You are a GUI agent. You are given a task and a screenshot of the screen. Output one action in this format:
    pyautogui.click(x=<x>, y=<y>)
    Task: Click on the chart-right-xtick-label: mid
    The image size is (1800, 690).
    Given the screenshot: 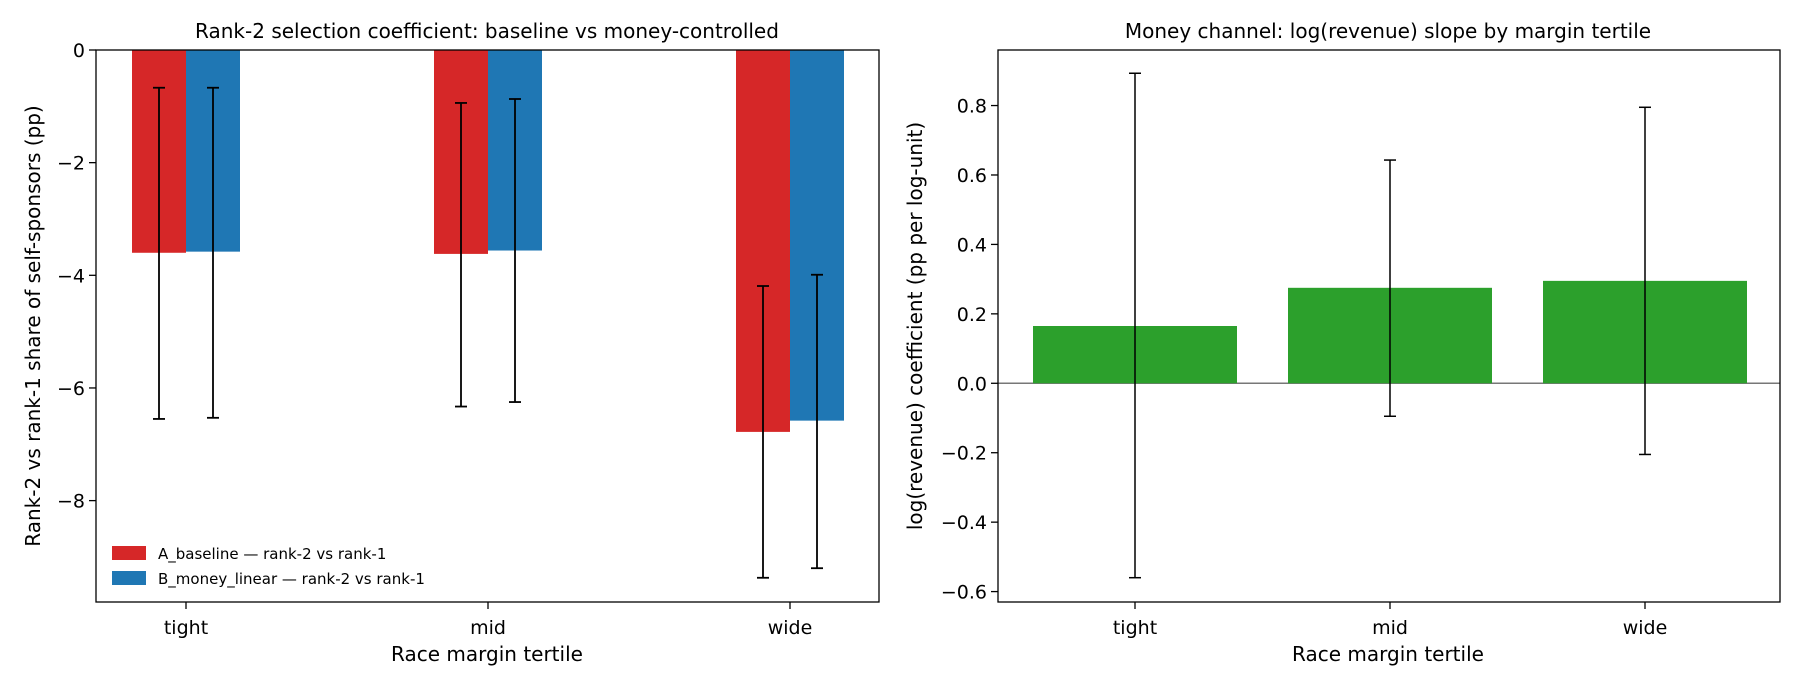 What is the action you would take?
    pyautogui.click(x=1390, y=628)
    